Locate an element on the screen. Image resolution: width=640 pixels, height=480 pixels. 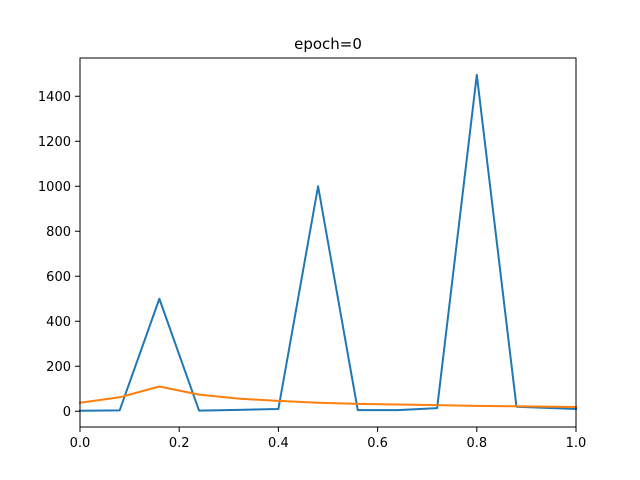
y-tick-label: 600 is located at coordinates (58, 277).